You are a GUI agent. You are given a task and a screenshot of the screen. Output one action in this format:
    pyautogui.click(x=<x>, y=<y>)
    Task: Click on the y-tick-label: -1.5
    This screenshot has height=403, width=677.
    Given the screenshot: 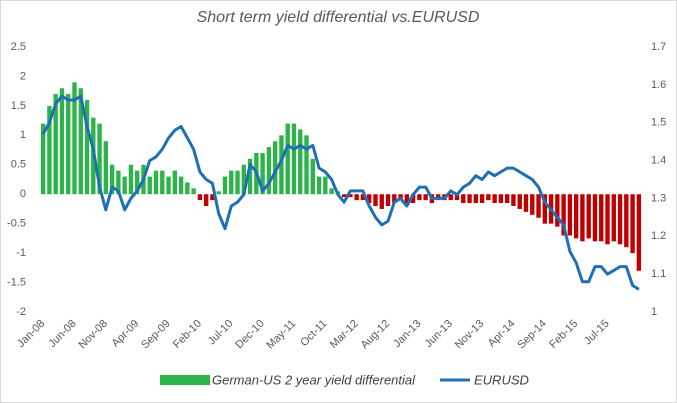 What is the action you would take?
    pyautogui.click(x=16, y=282)
    